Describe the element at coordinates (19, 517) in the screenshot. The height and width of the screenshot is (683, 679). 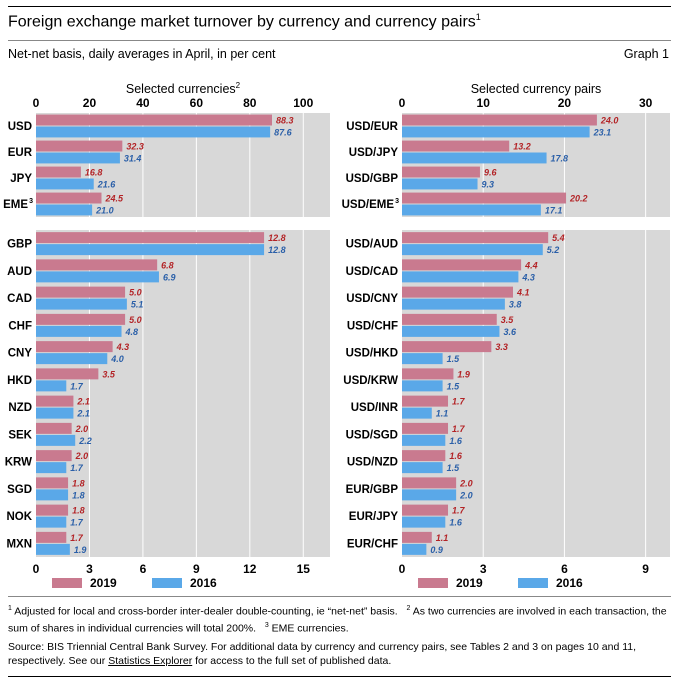
I see `category-label: NOK` at that location.